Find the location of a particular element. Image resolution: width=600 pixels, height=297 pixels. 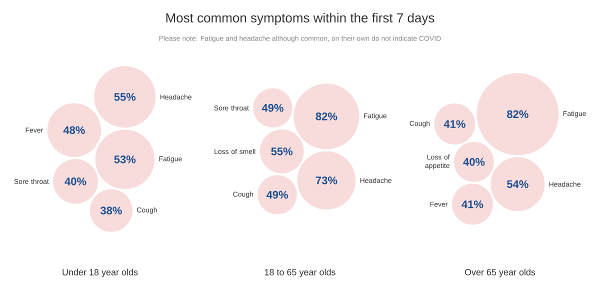

data-label: 54% is located at coordinates (517, 184).